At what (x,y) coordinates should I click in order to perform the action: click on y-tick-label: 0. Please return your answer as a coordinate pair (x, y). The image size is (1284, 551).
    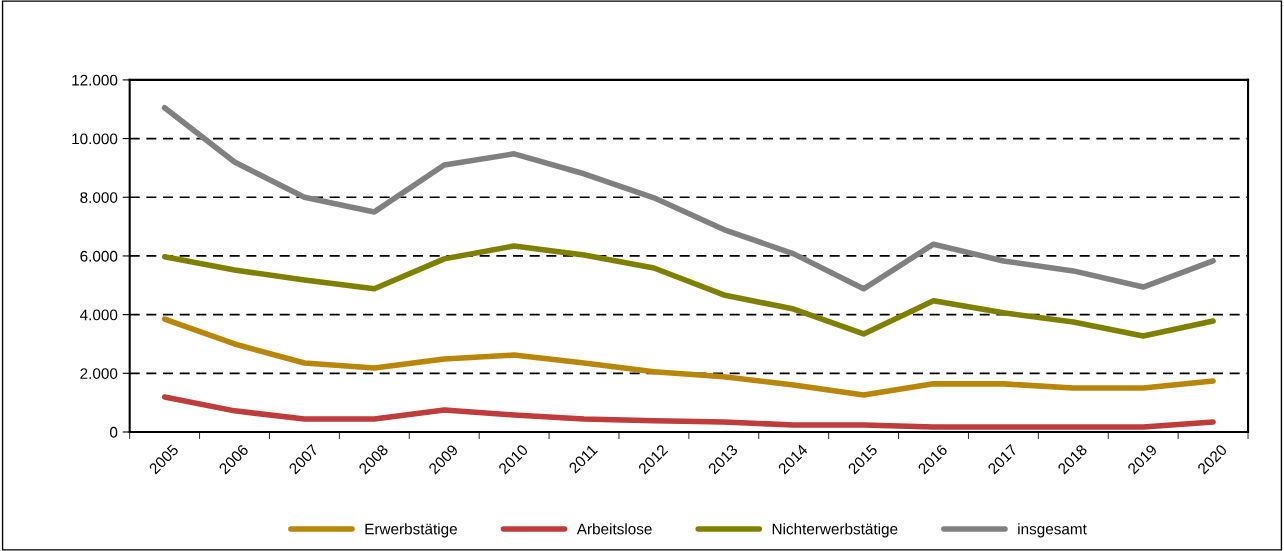
    Looking at the image, I should click on (113, 432).